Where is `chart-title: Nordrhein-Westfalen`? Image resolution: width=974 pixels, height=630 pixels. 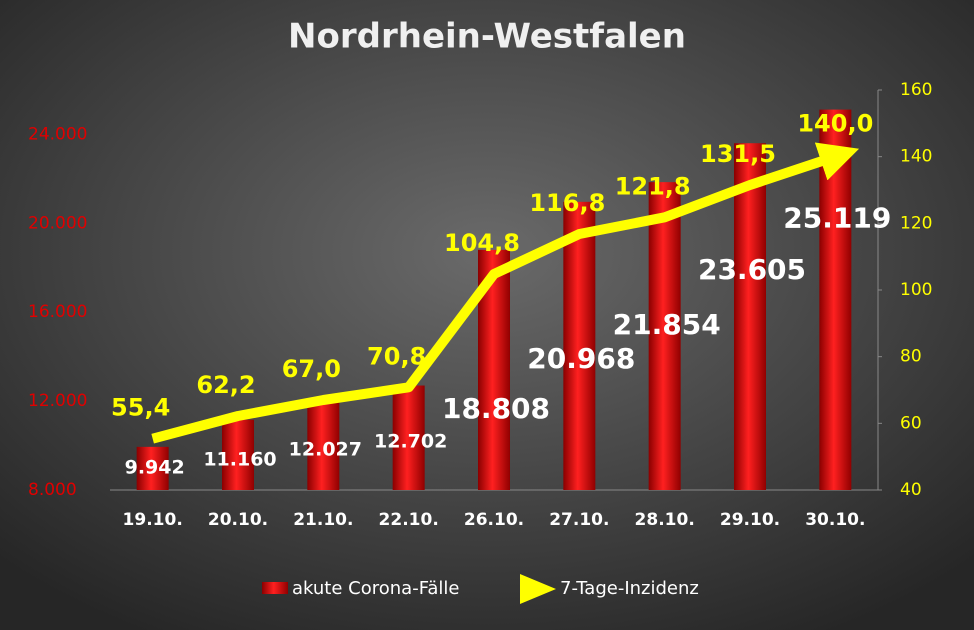
chart-title: Nordrhein-Westfalen is located at coordinates (487, 37).